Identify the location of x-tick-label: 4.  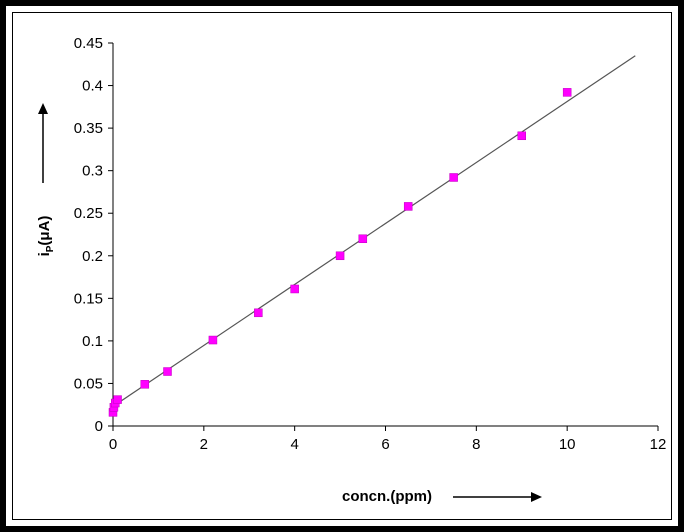
(294, 444).